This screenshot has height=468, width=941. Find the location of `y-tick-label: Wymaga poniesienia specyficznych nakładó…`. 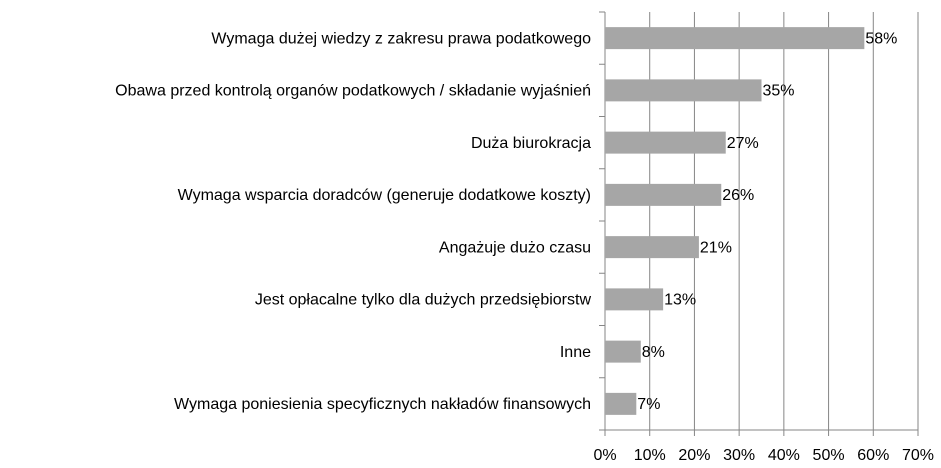

y-tick-label: Wymaga poniesienia specyficznych nakładó… is located at coordinates (382, 404).